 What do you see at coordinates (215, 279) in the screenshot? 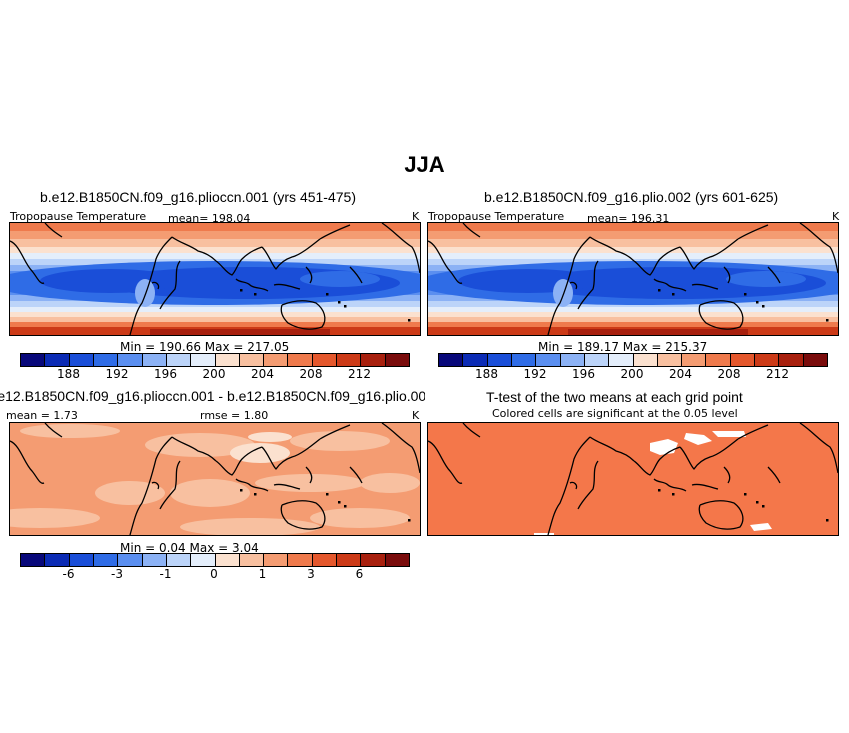
I see `panel1-map` at bounding box center [215, 279].